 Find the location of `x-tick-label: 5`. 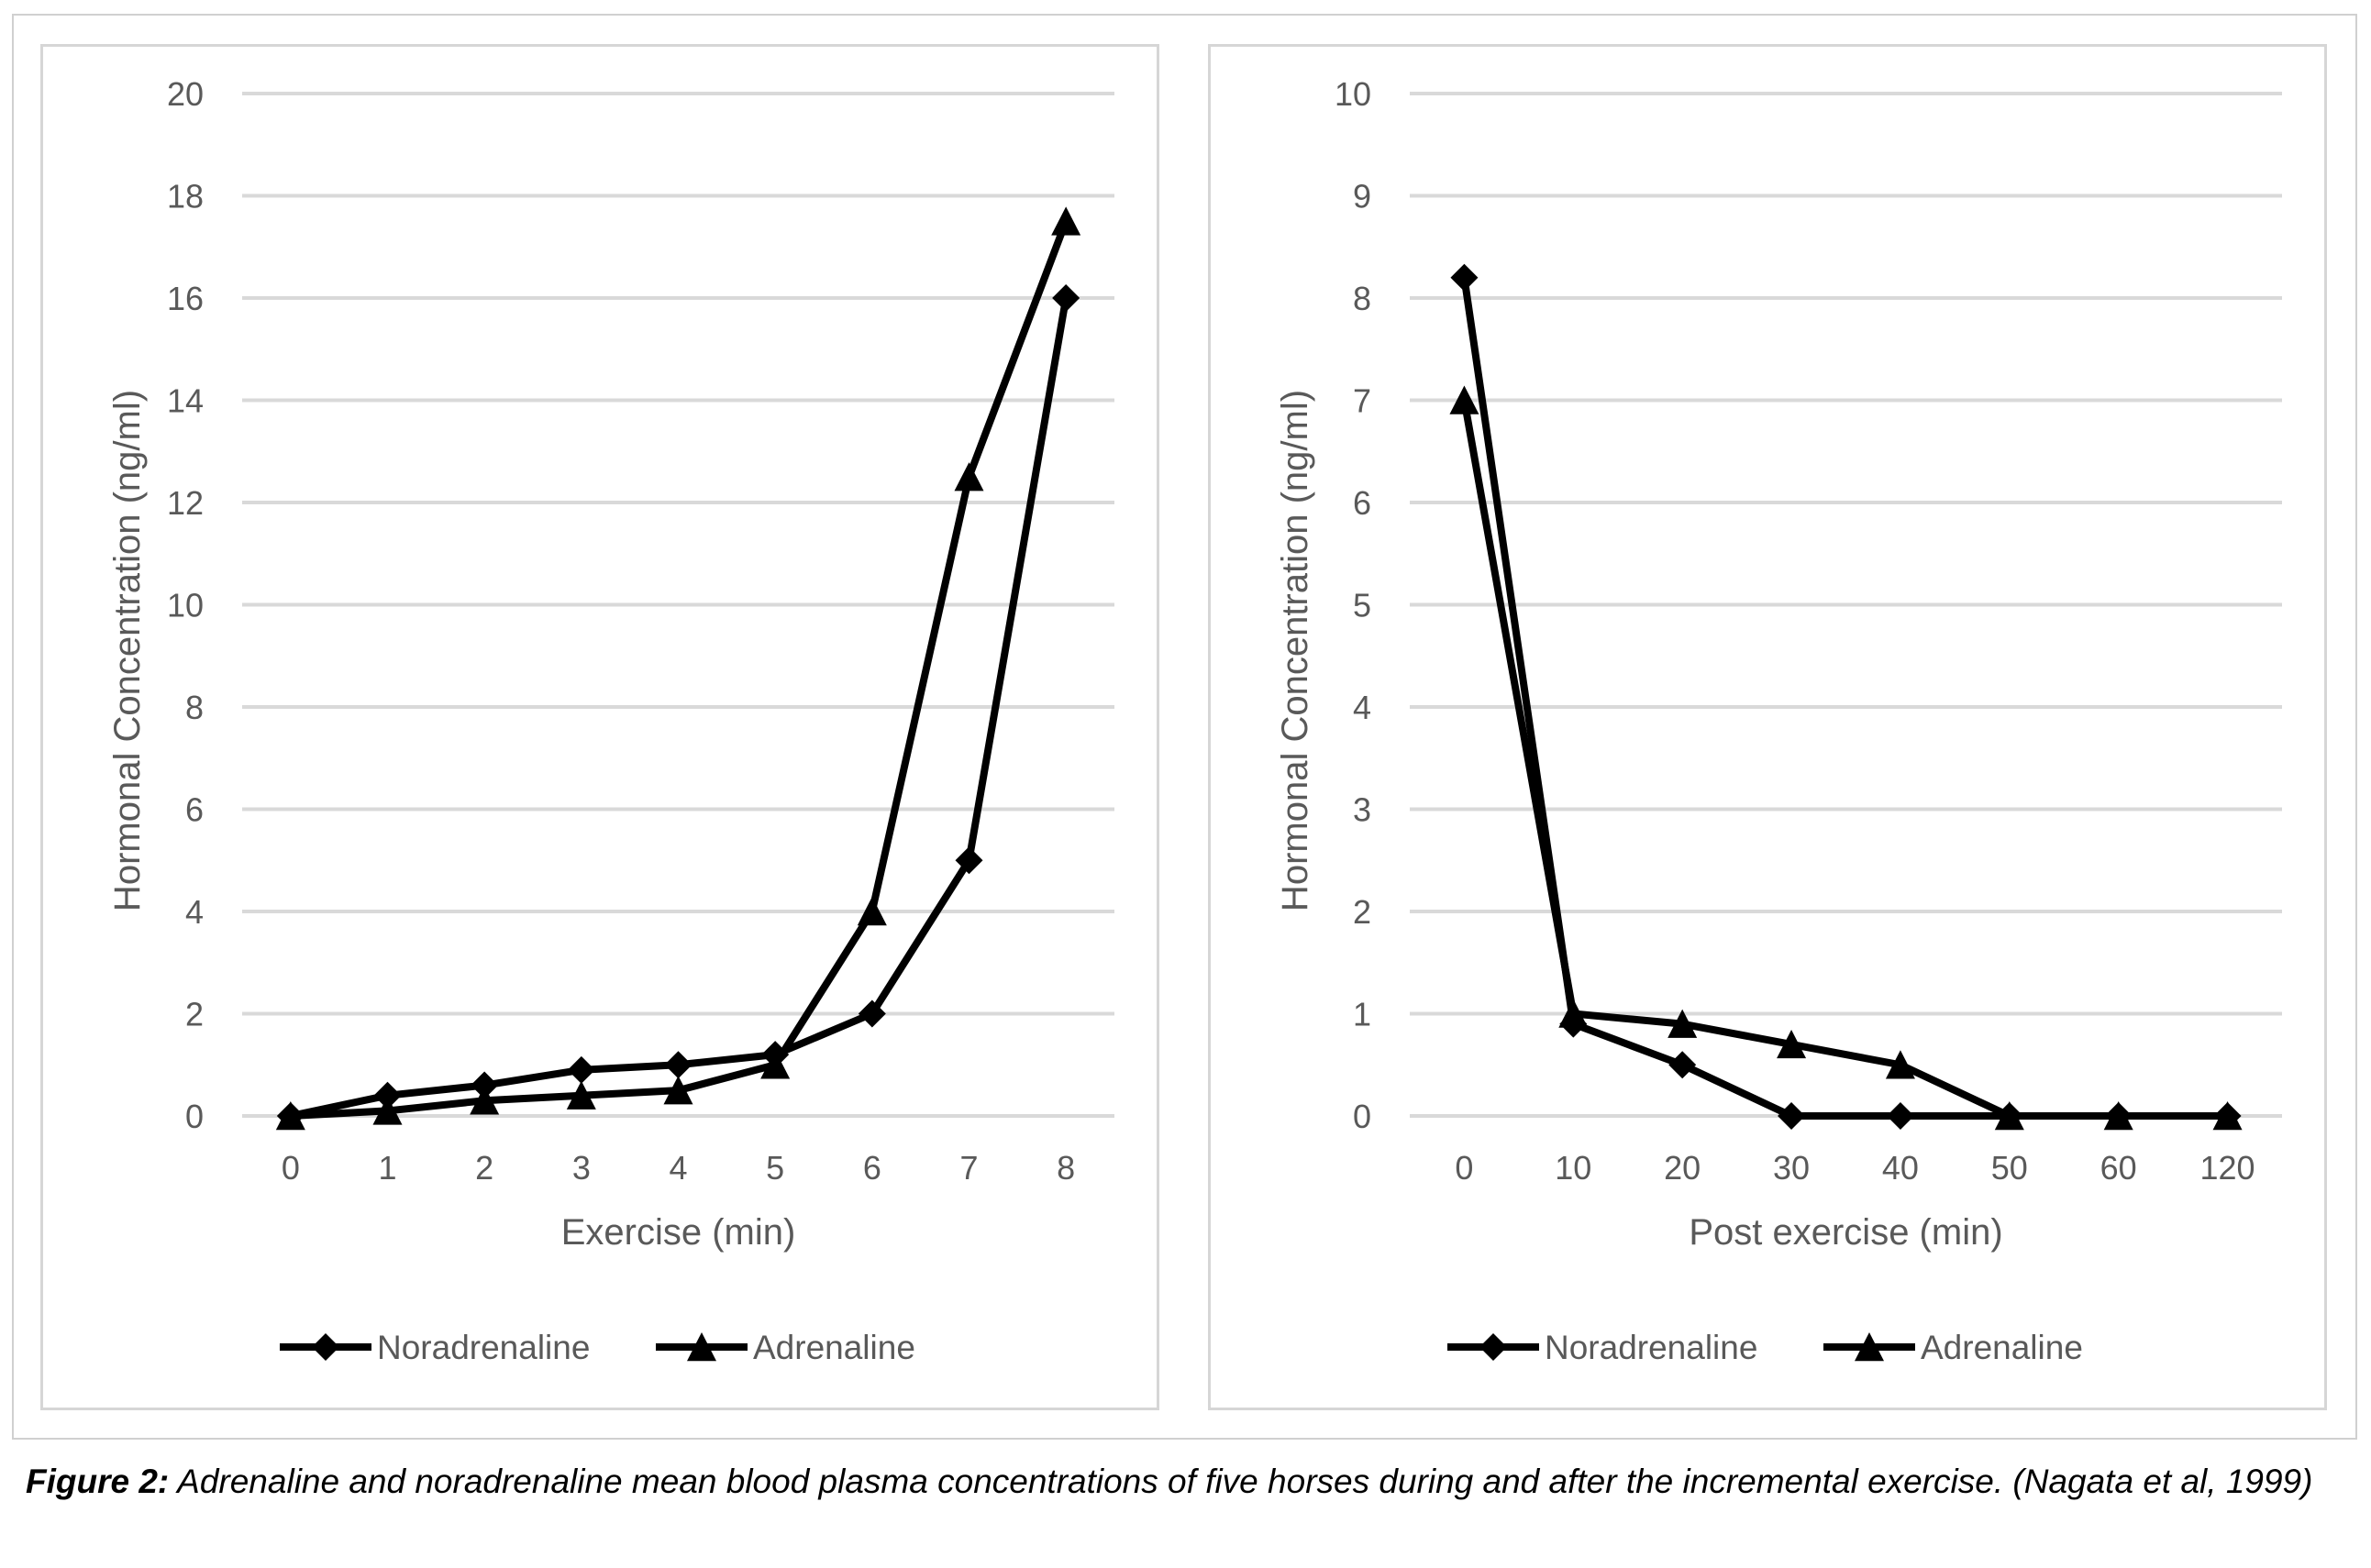

x-tick-label: 5 is located at coordinates (775, 1168).